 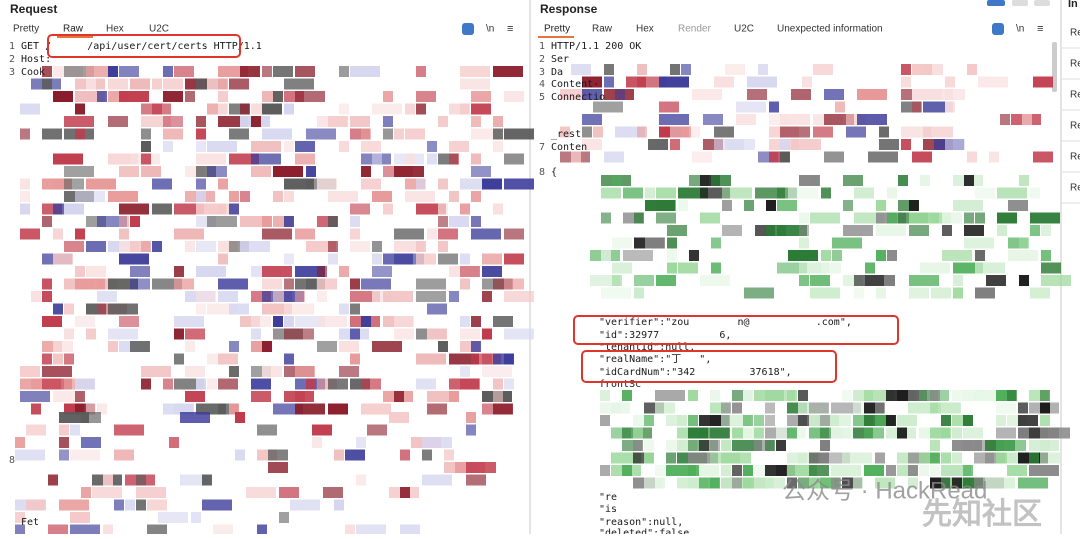 What do you see at coordinates (12, 72) in the screenshot?
I see `line-number: 3` at bounding box center [12, 72].